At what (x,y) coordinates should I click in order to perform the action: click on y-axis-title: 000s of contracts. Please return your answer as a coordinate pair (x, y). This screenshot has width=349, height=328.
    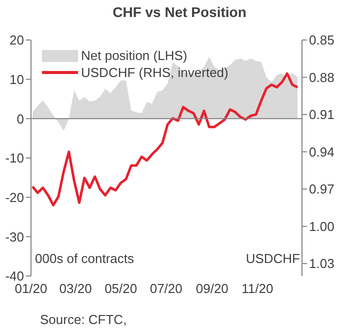
    Looking at the image, I should click on (84, 258).